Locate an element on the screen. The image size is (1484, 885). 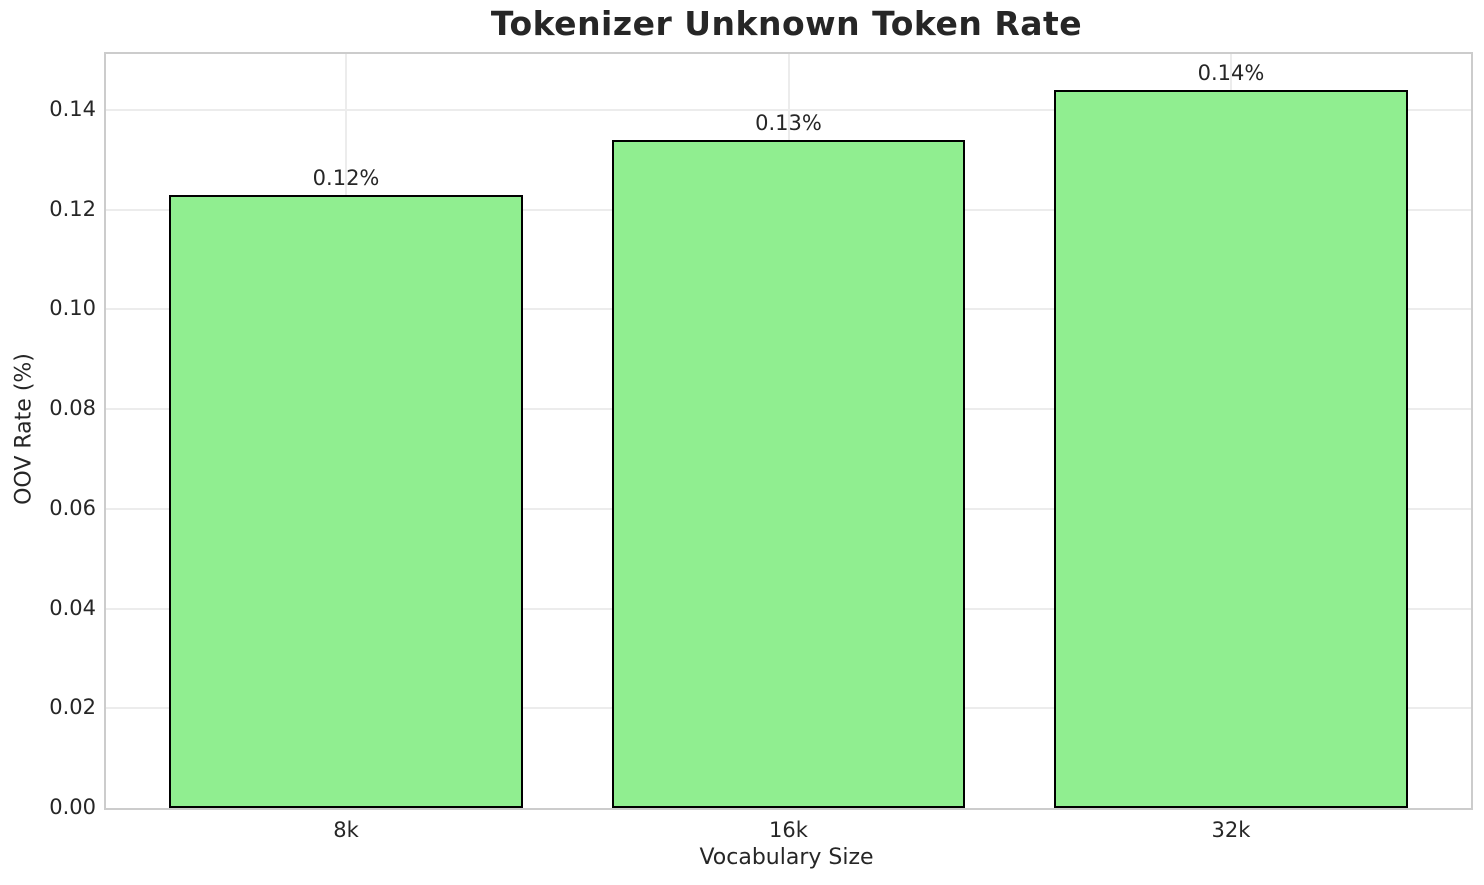
bar-value-label: 0.12% is located at coordinates (346, 177).